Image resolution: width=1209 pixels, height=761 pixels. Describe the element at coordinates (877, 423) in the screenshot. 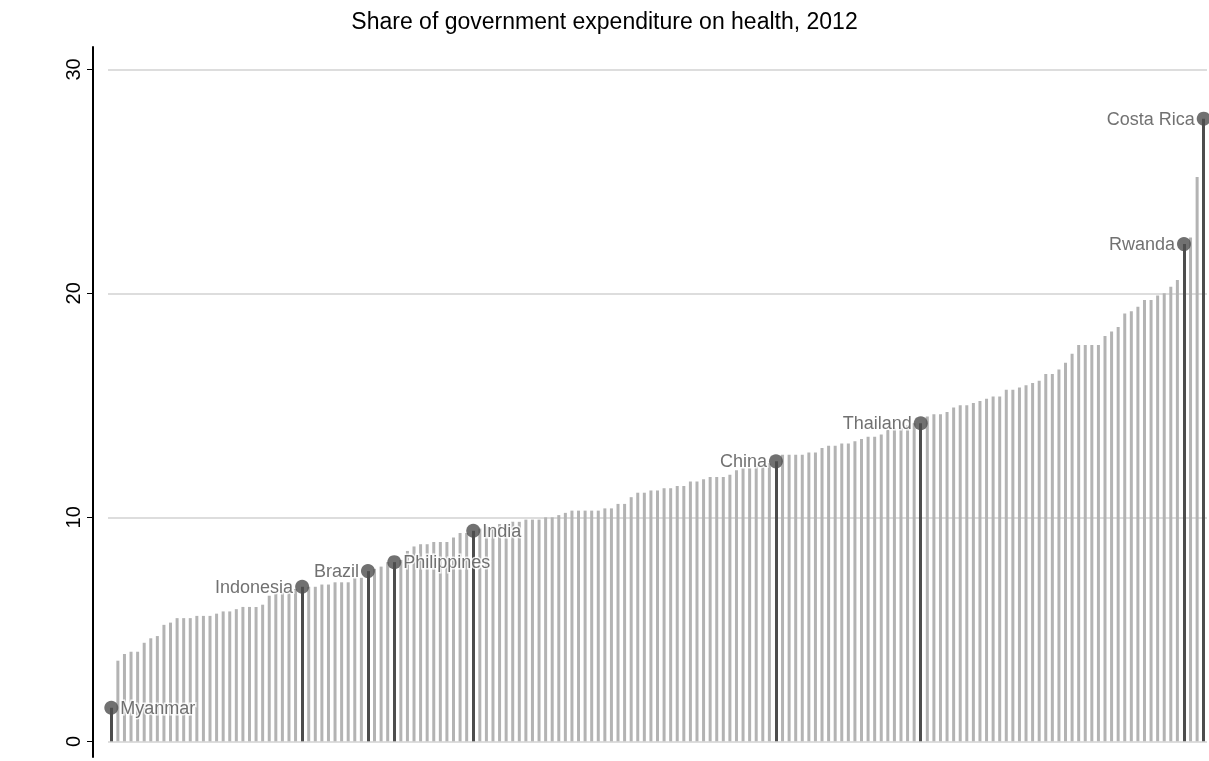

I see `data-label: Thailand` at that location.